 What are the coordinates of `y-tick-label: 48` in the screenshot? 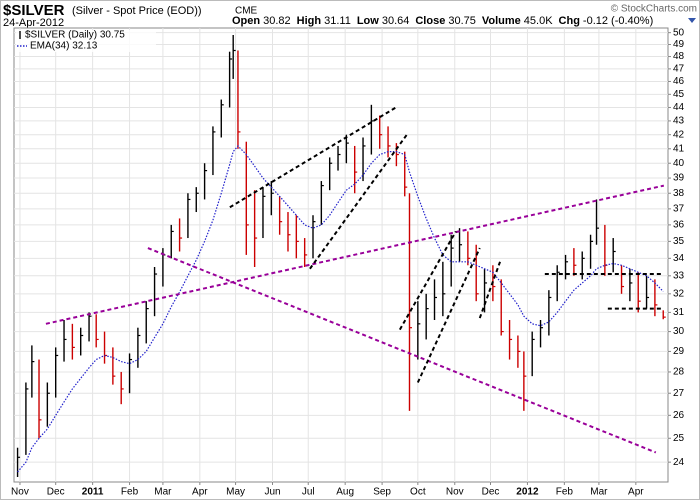 It's located at (679, 56).